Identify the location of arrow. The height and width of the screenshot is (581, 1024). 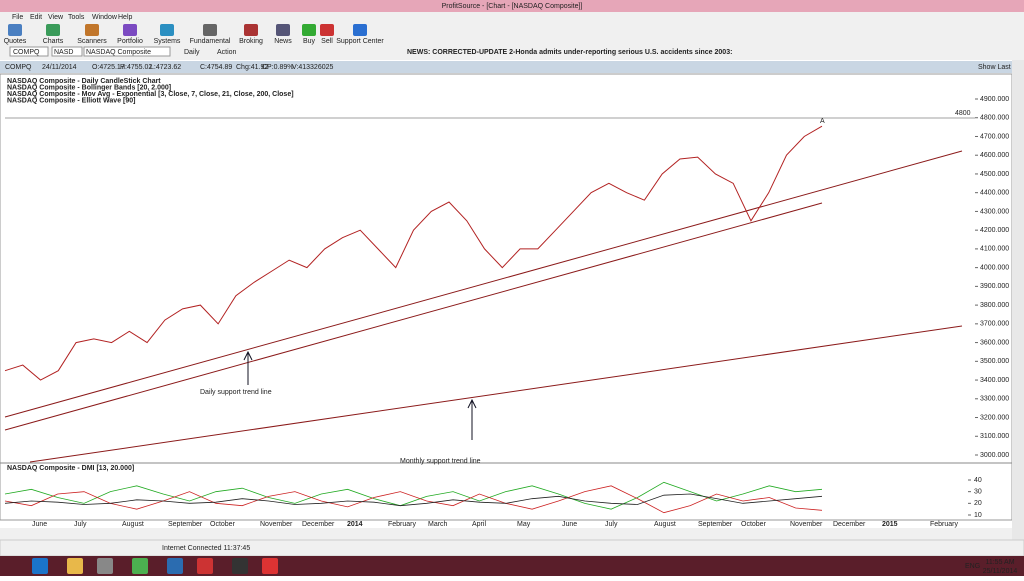
(472, 419).